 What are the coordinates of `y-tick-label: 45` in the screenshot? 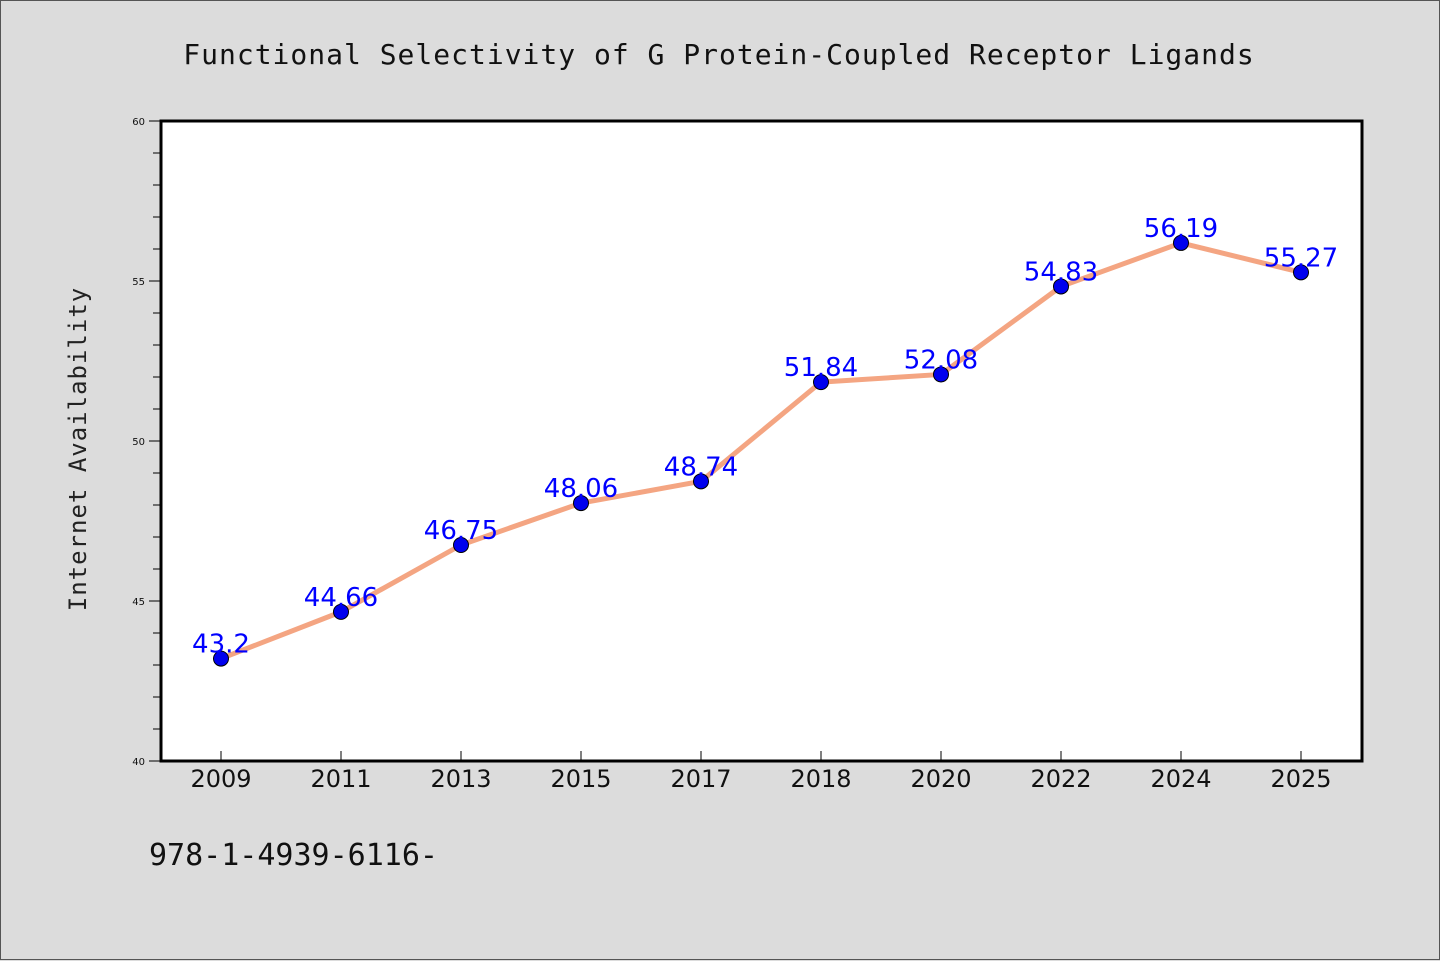 It's located at (138, 602).